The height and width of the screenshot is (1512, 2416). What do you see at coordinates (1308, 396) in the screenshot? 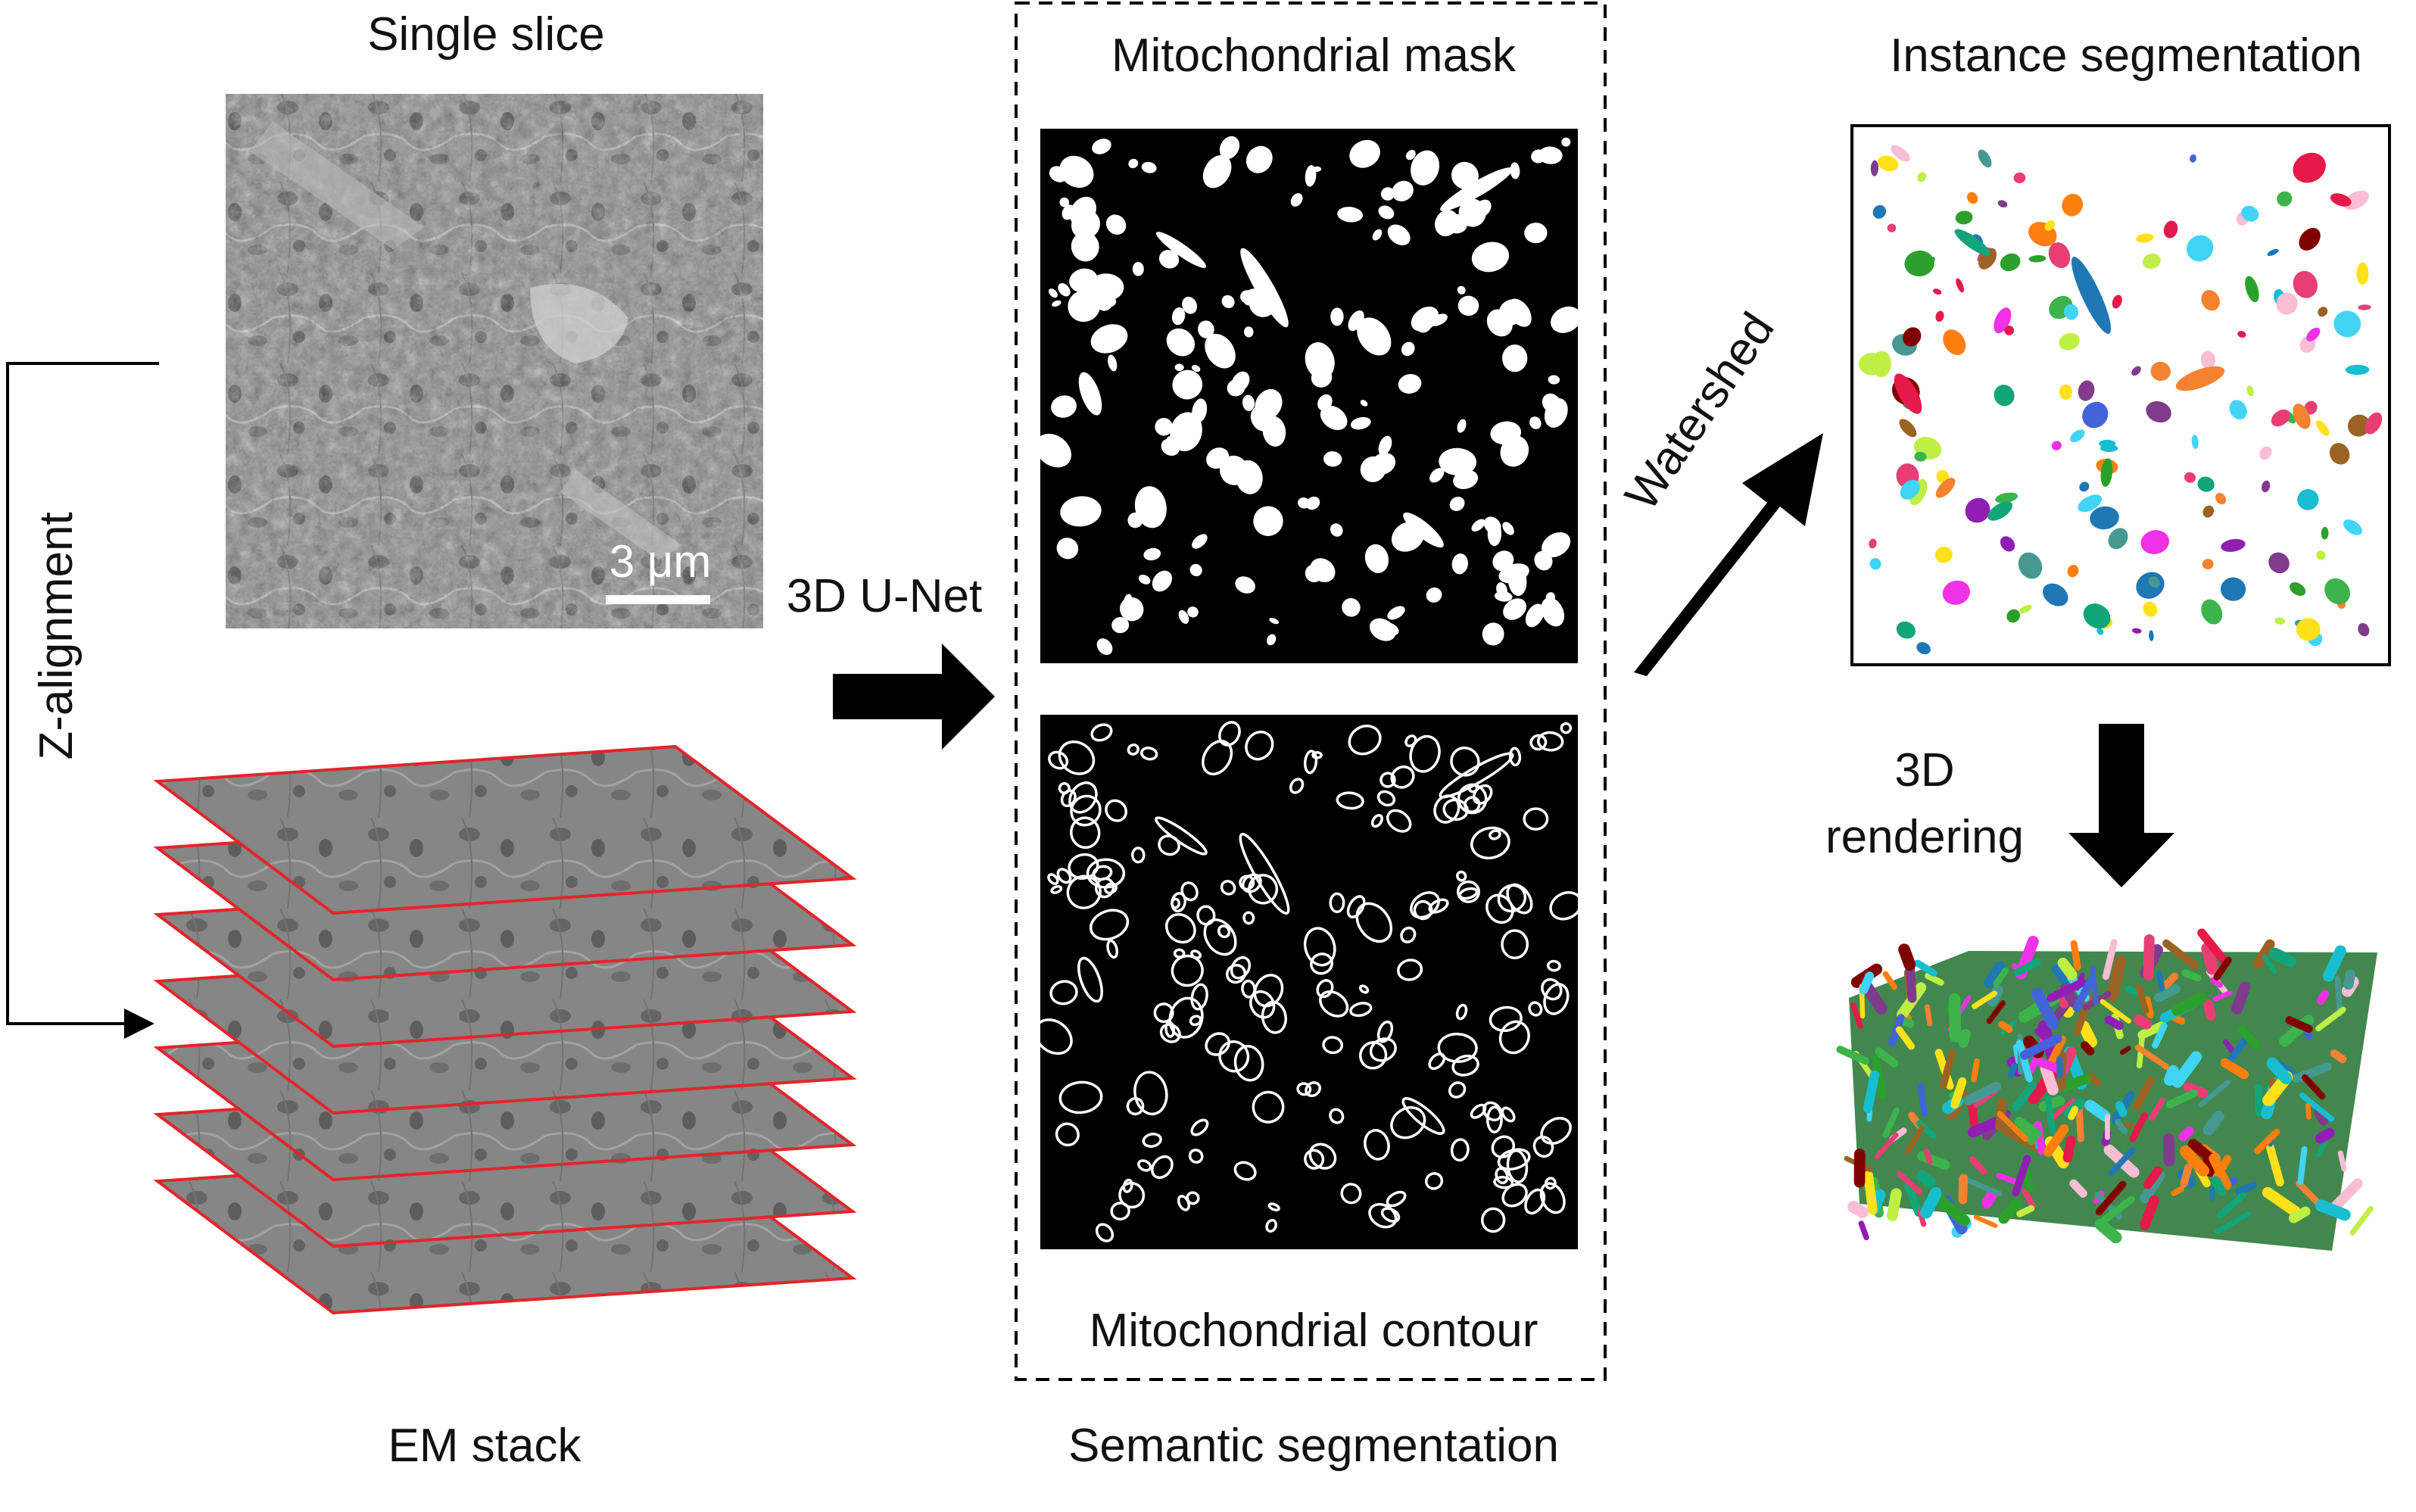
I see `mito-mask-image` at bounding box center [1308, 396].